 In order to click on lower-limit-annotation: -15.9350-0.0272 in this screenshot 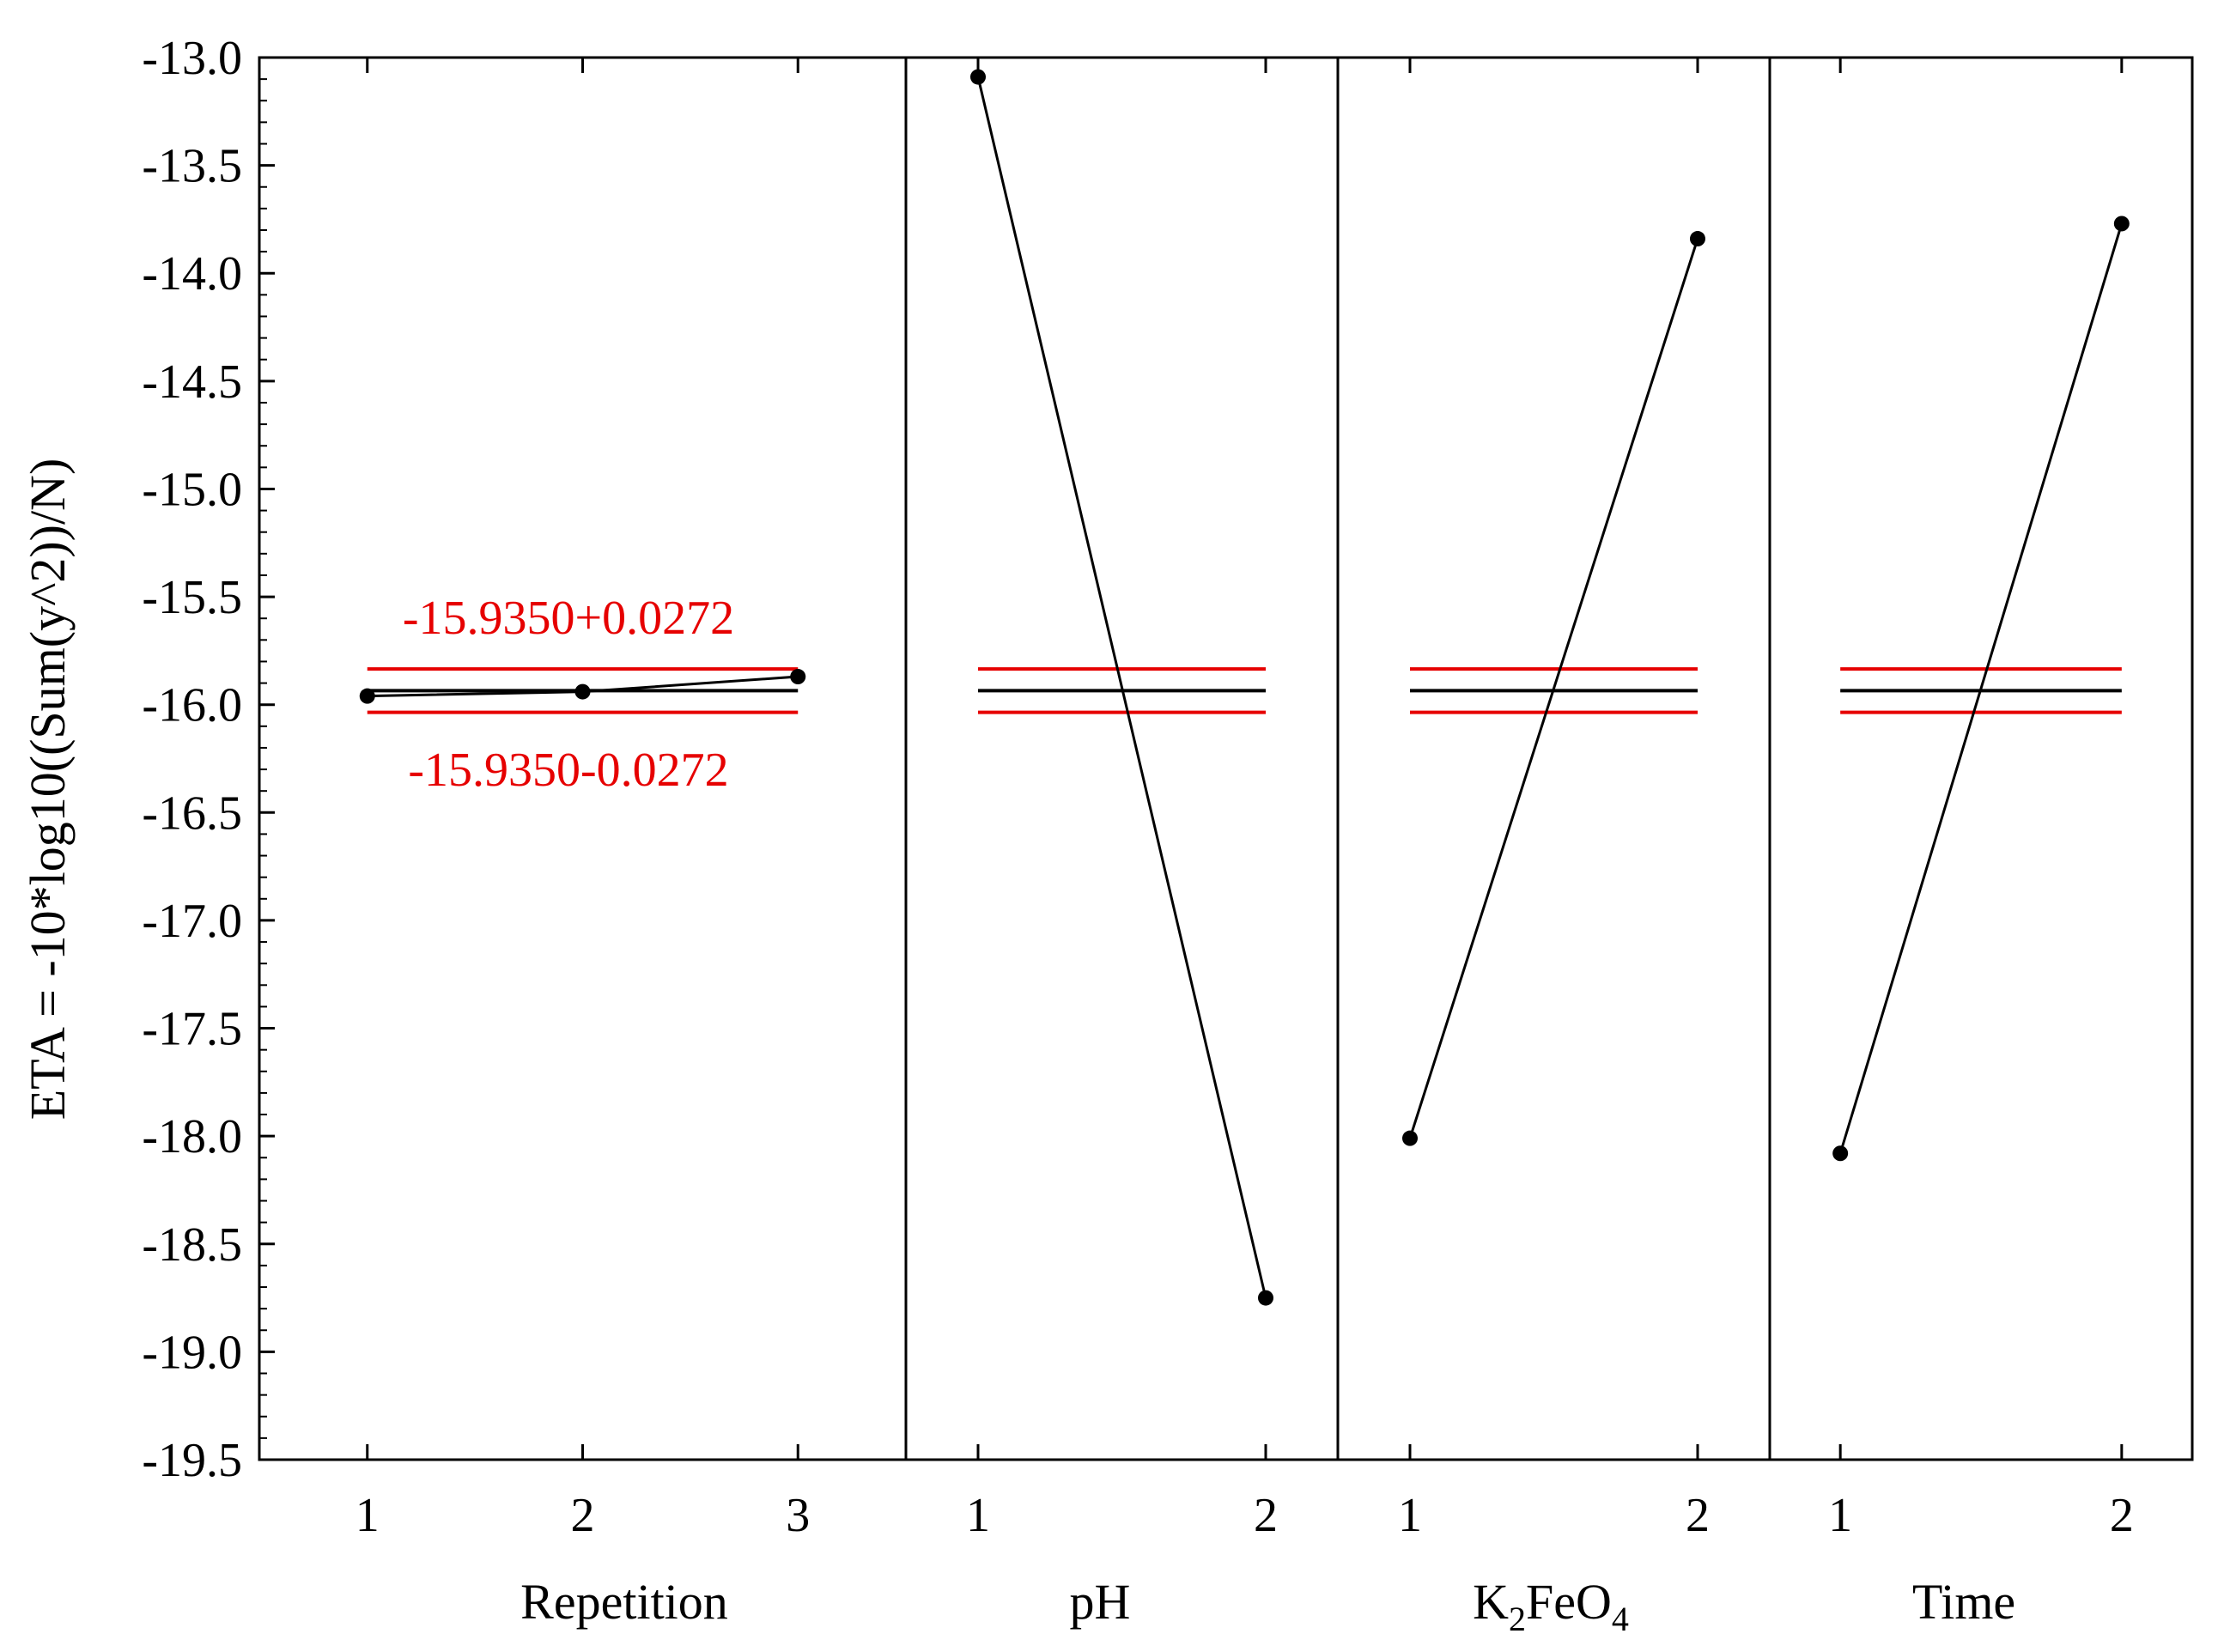, I will do `click(568, 770)`.